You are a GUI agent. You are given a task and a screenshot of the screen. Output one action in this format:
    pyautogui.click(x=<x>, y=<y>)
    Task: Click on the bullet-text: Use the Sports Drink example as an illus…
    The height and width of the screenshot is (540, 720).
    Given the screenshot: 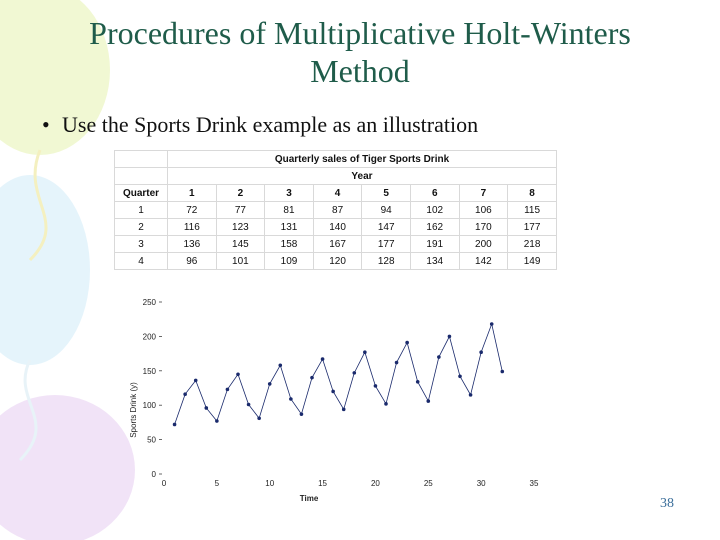 What is the action you would take?
    pyautogui.click(x=270, y=124)
    